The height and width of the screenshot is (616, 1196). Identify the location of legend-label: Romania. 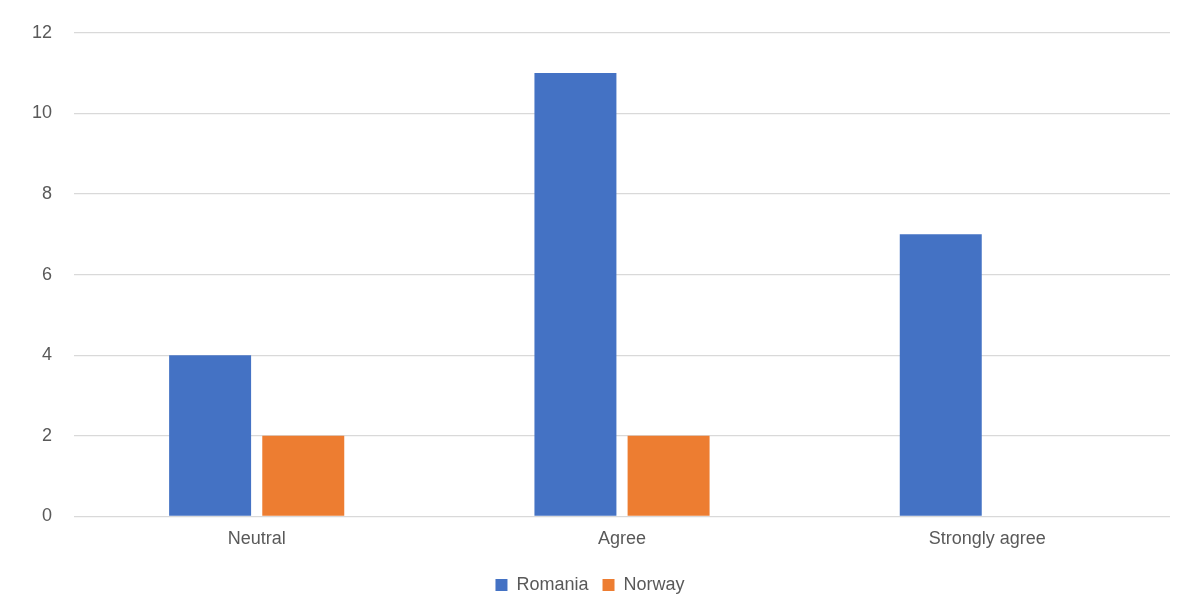
(553, 583).